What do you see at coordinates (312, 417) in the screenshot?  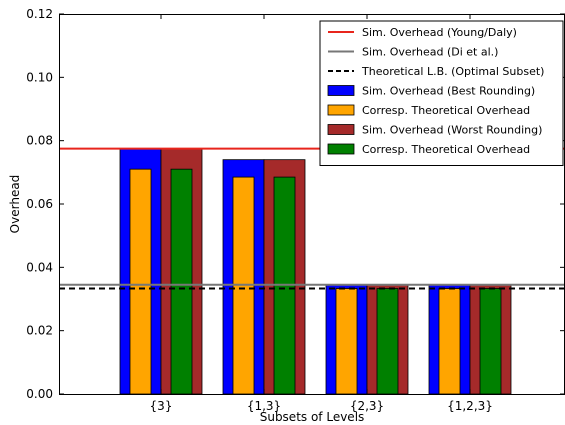 I see `x-axis-label: Subsets of Levels` at bounding box center [312, 417].